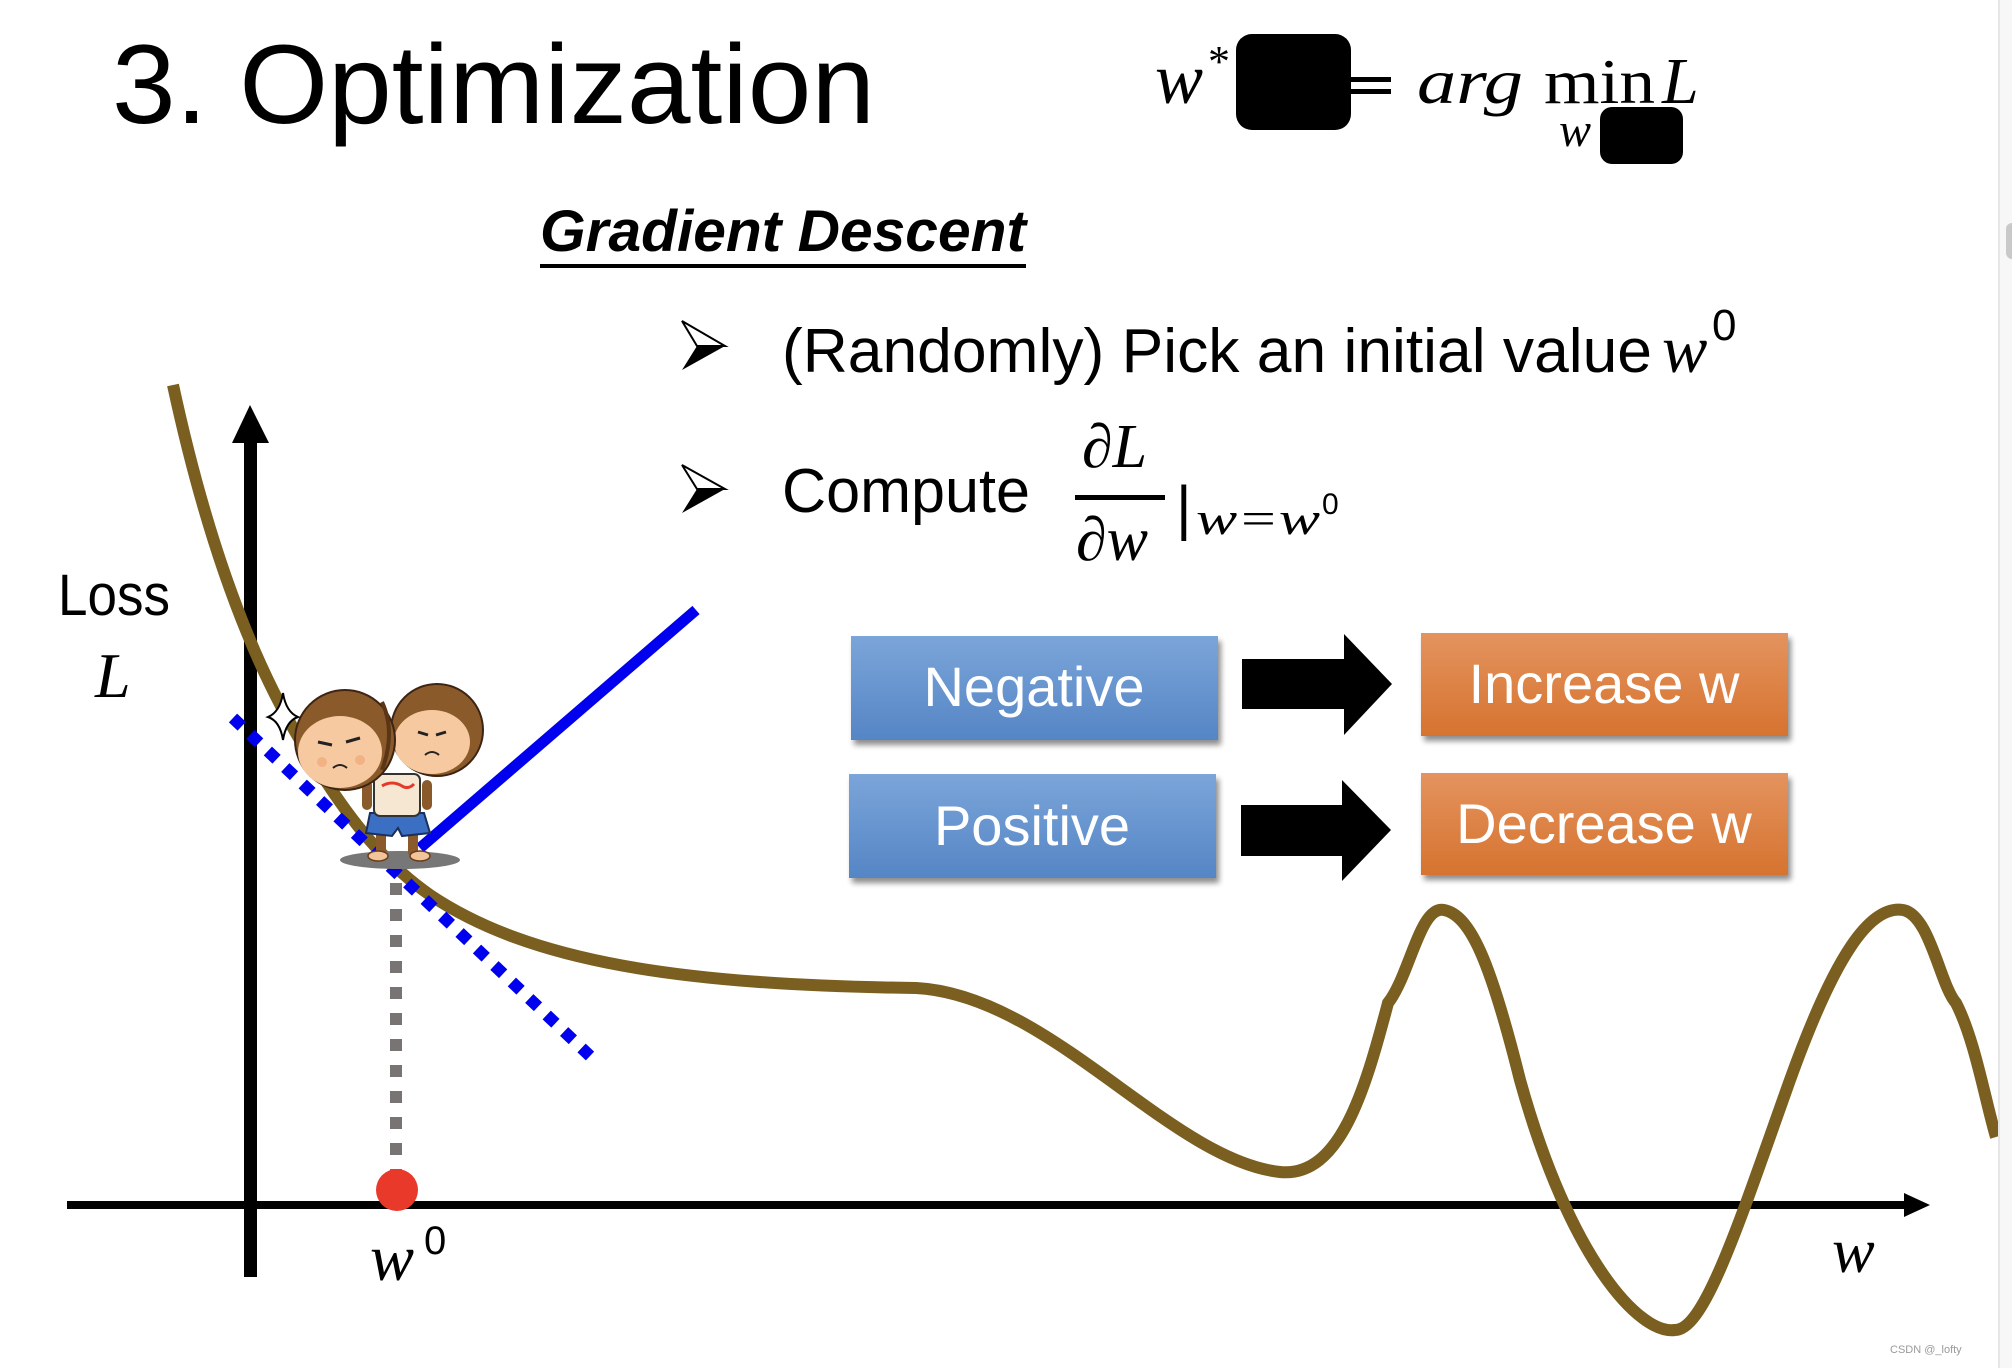  What do you see at coordinates (1470, 81) in the screenshot?
I see `formula-arg: arg` at bounding box center [1470, 81].